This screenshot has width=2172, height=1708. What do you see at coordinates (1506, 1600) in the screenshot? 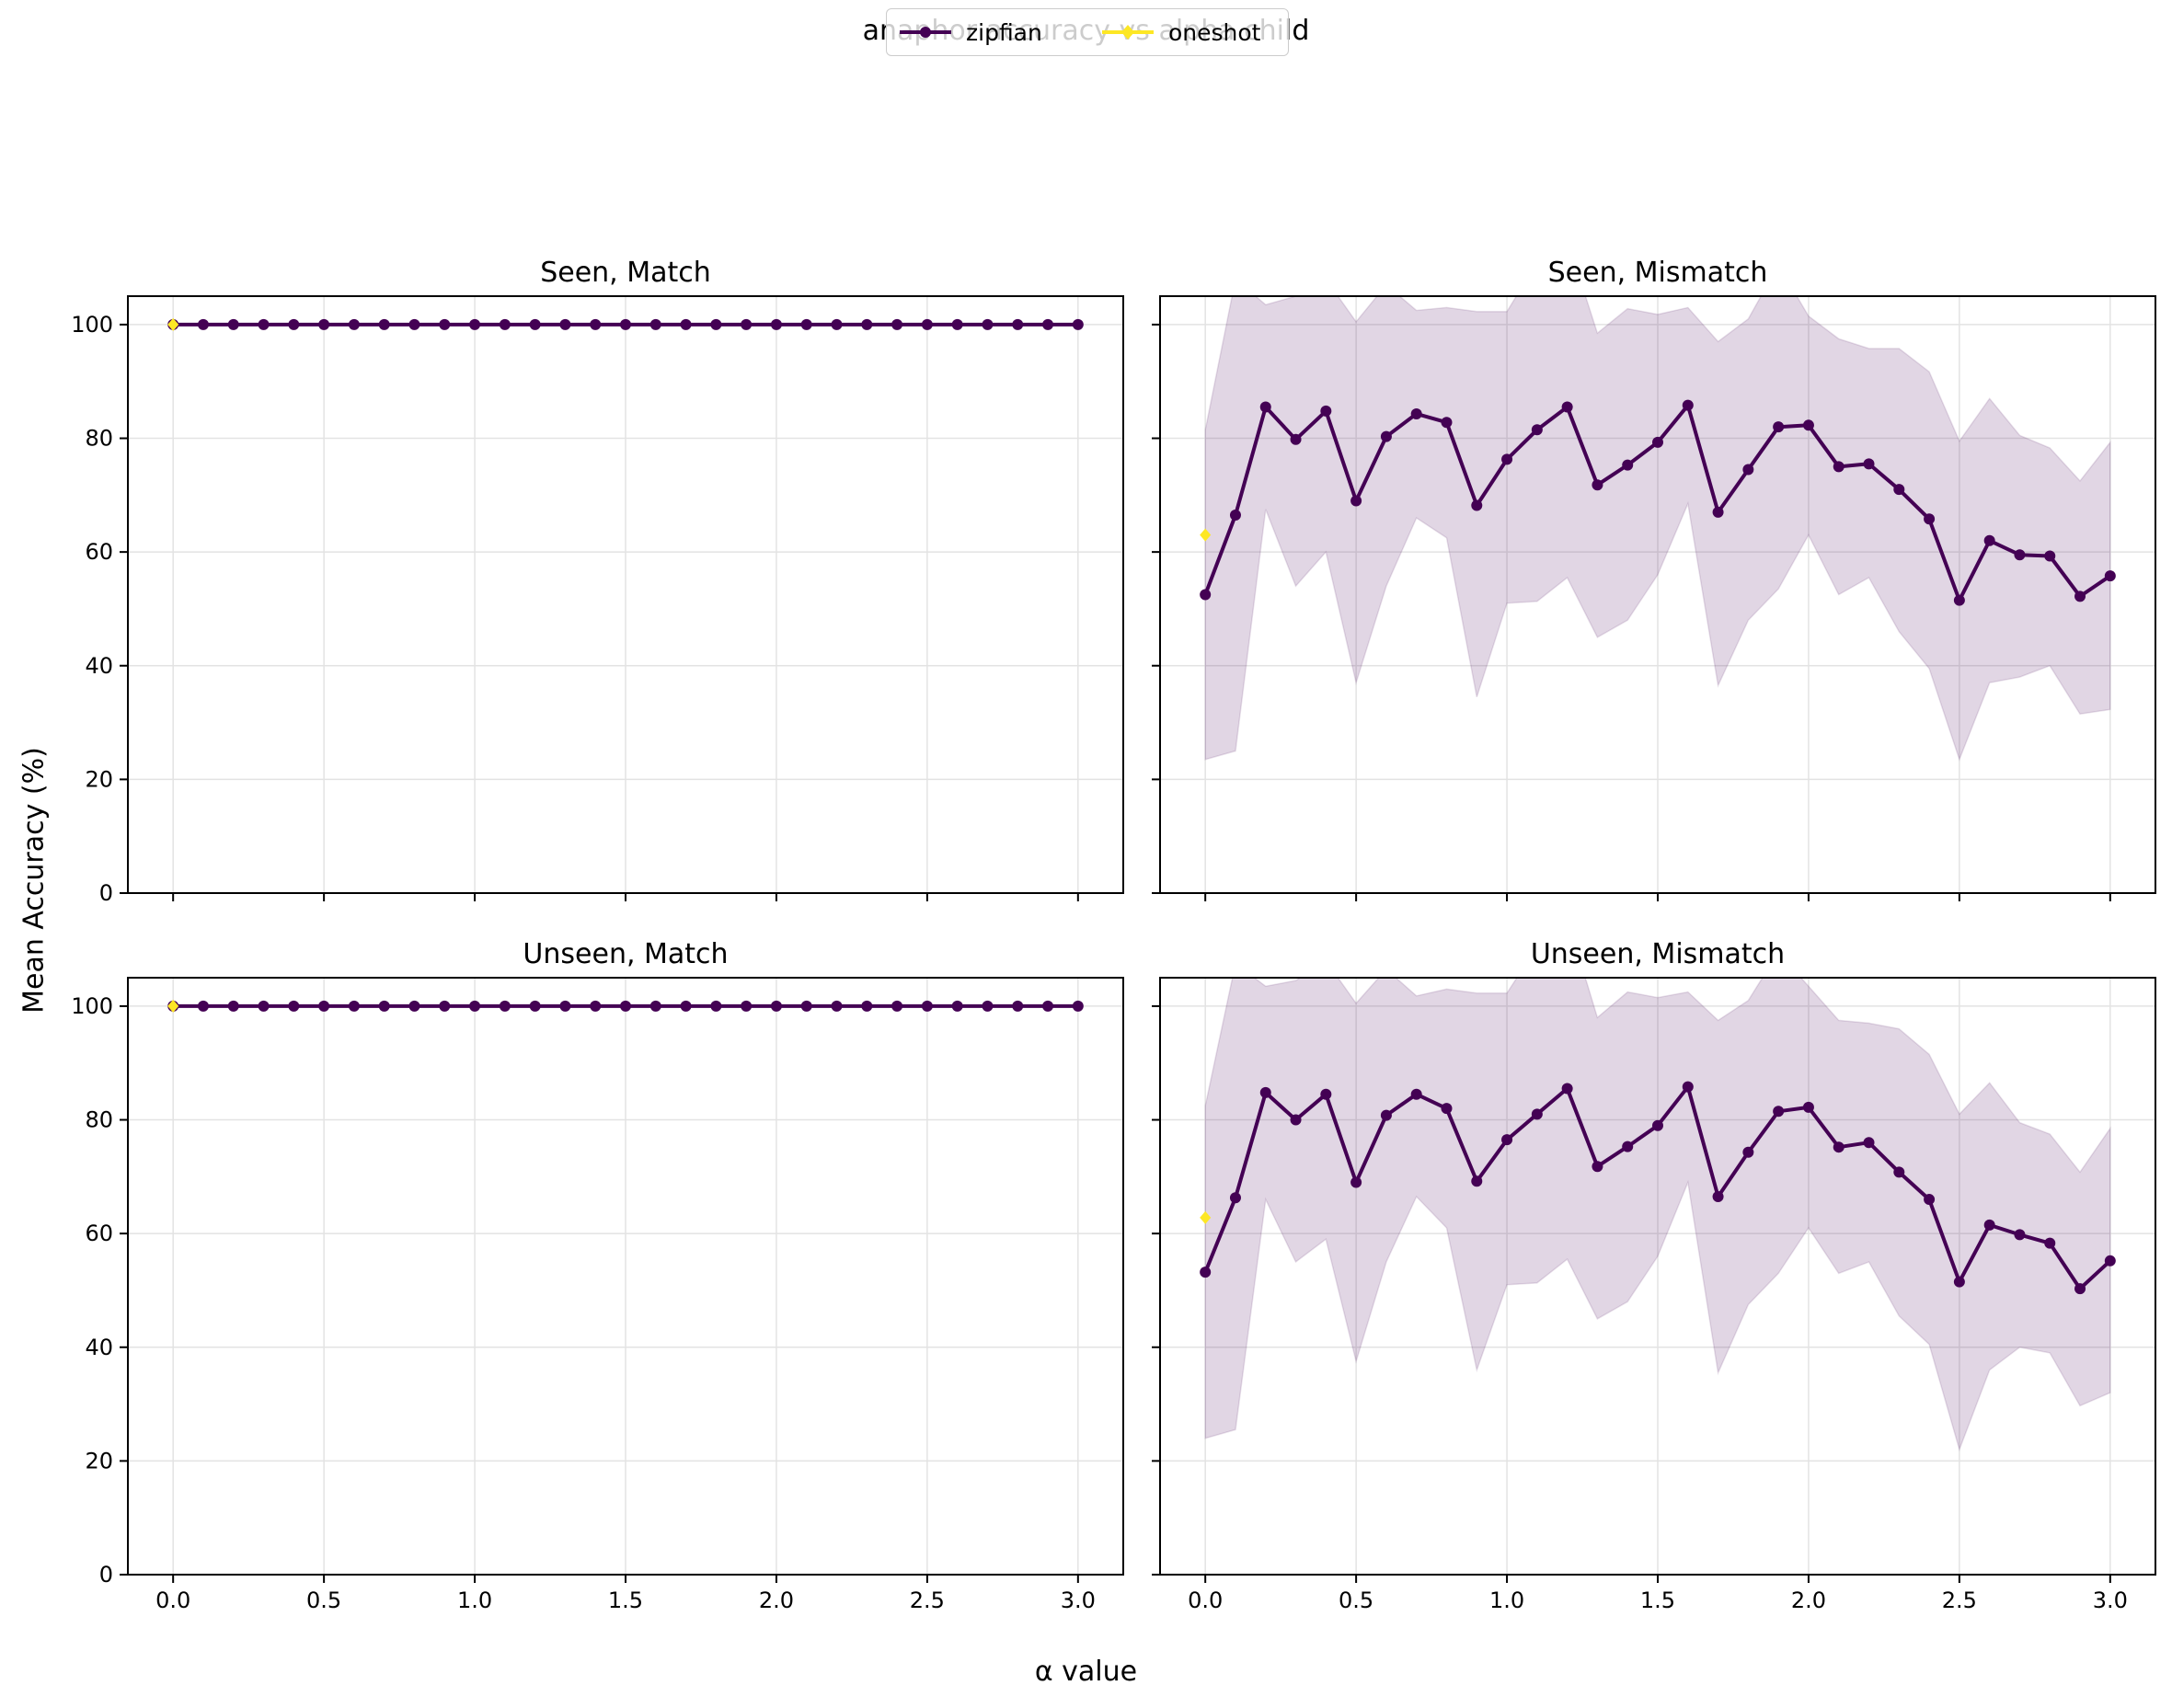
I see `x-tick-label: 1.0` at bounding box center [1506, 1600].